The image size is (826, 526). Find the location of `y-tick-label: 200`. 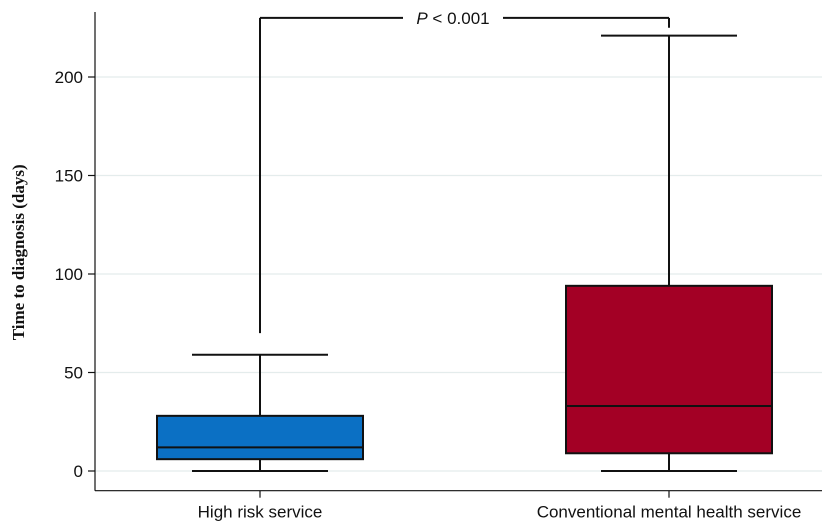

y-tick-label: 200 is located at coordinates (69, 77).